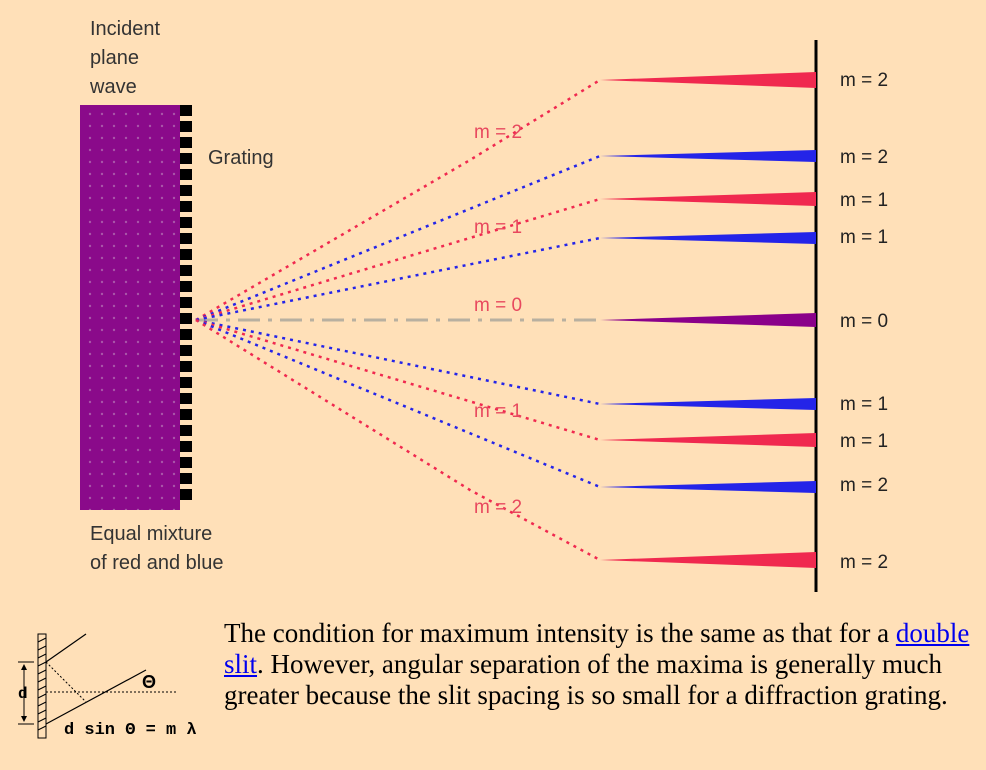 The image size is (986, 770). I want to click on grating, so click(186, 307).